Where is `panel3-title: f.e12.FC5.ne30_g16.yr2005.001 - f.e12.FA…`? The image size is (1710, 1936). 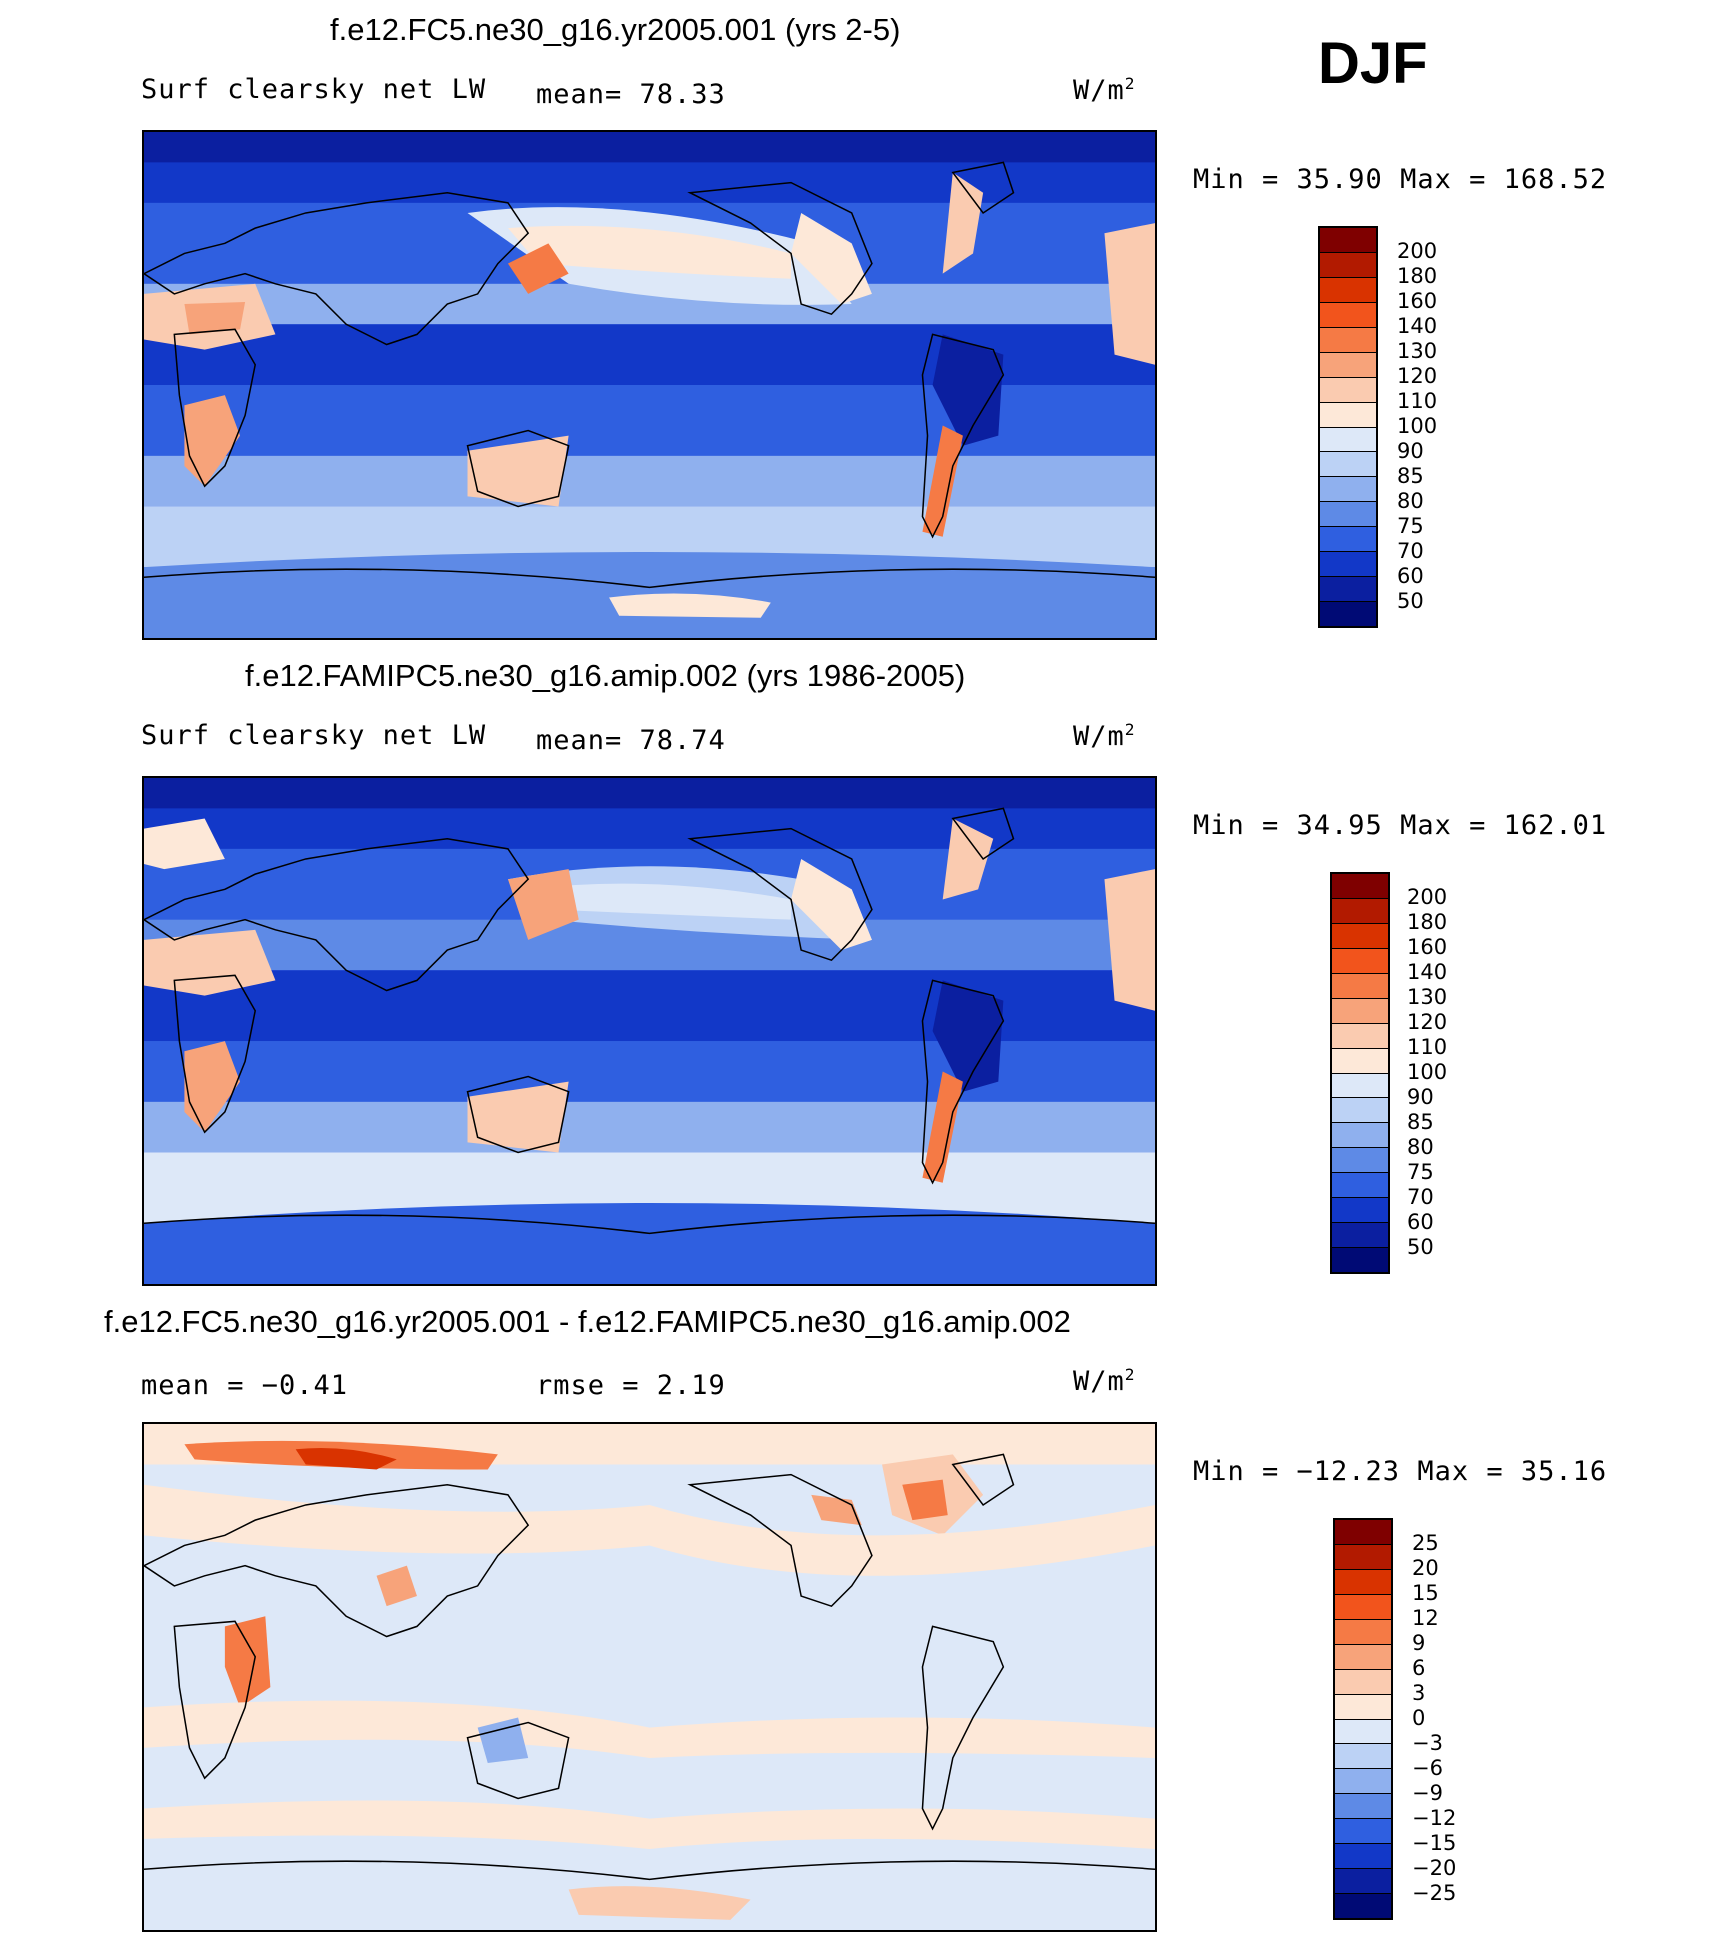
panel3-title: f.e12.FC5.ne30_g16.yr2005.001 - f.e12.FA… is located at coordinates (587, 1321).